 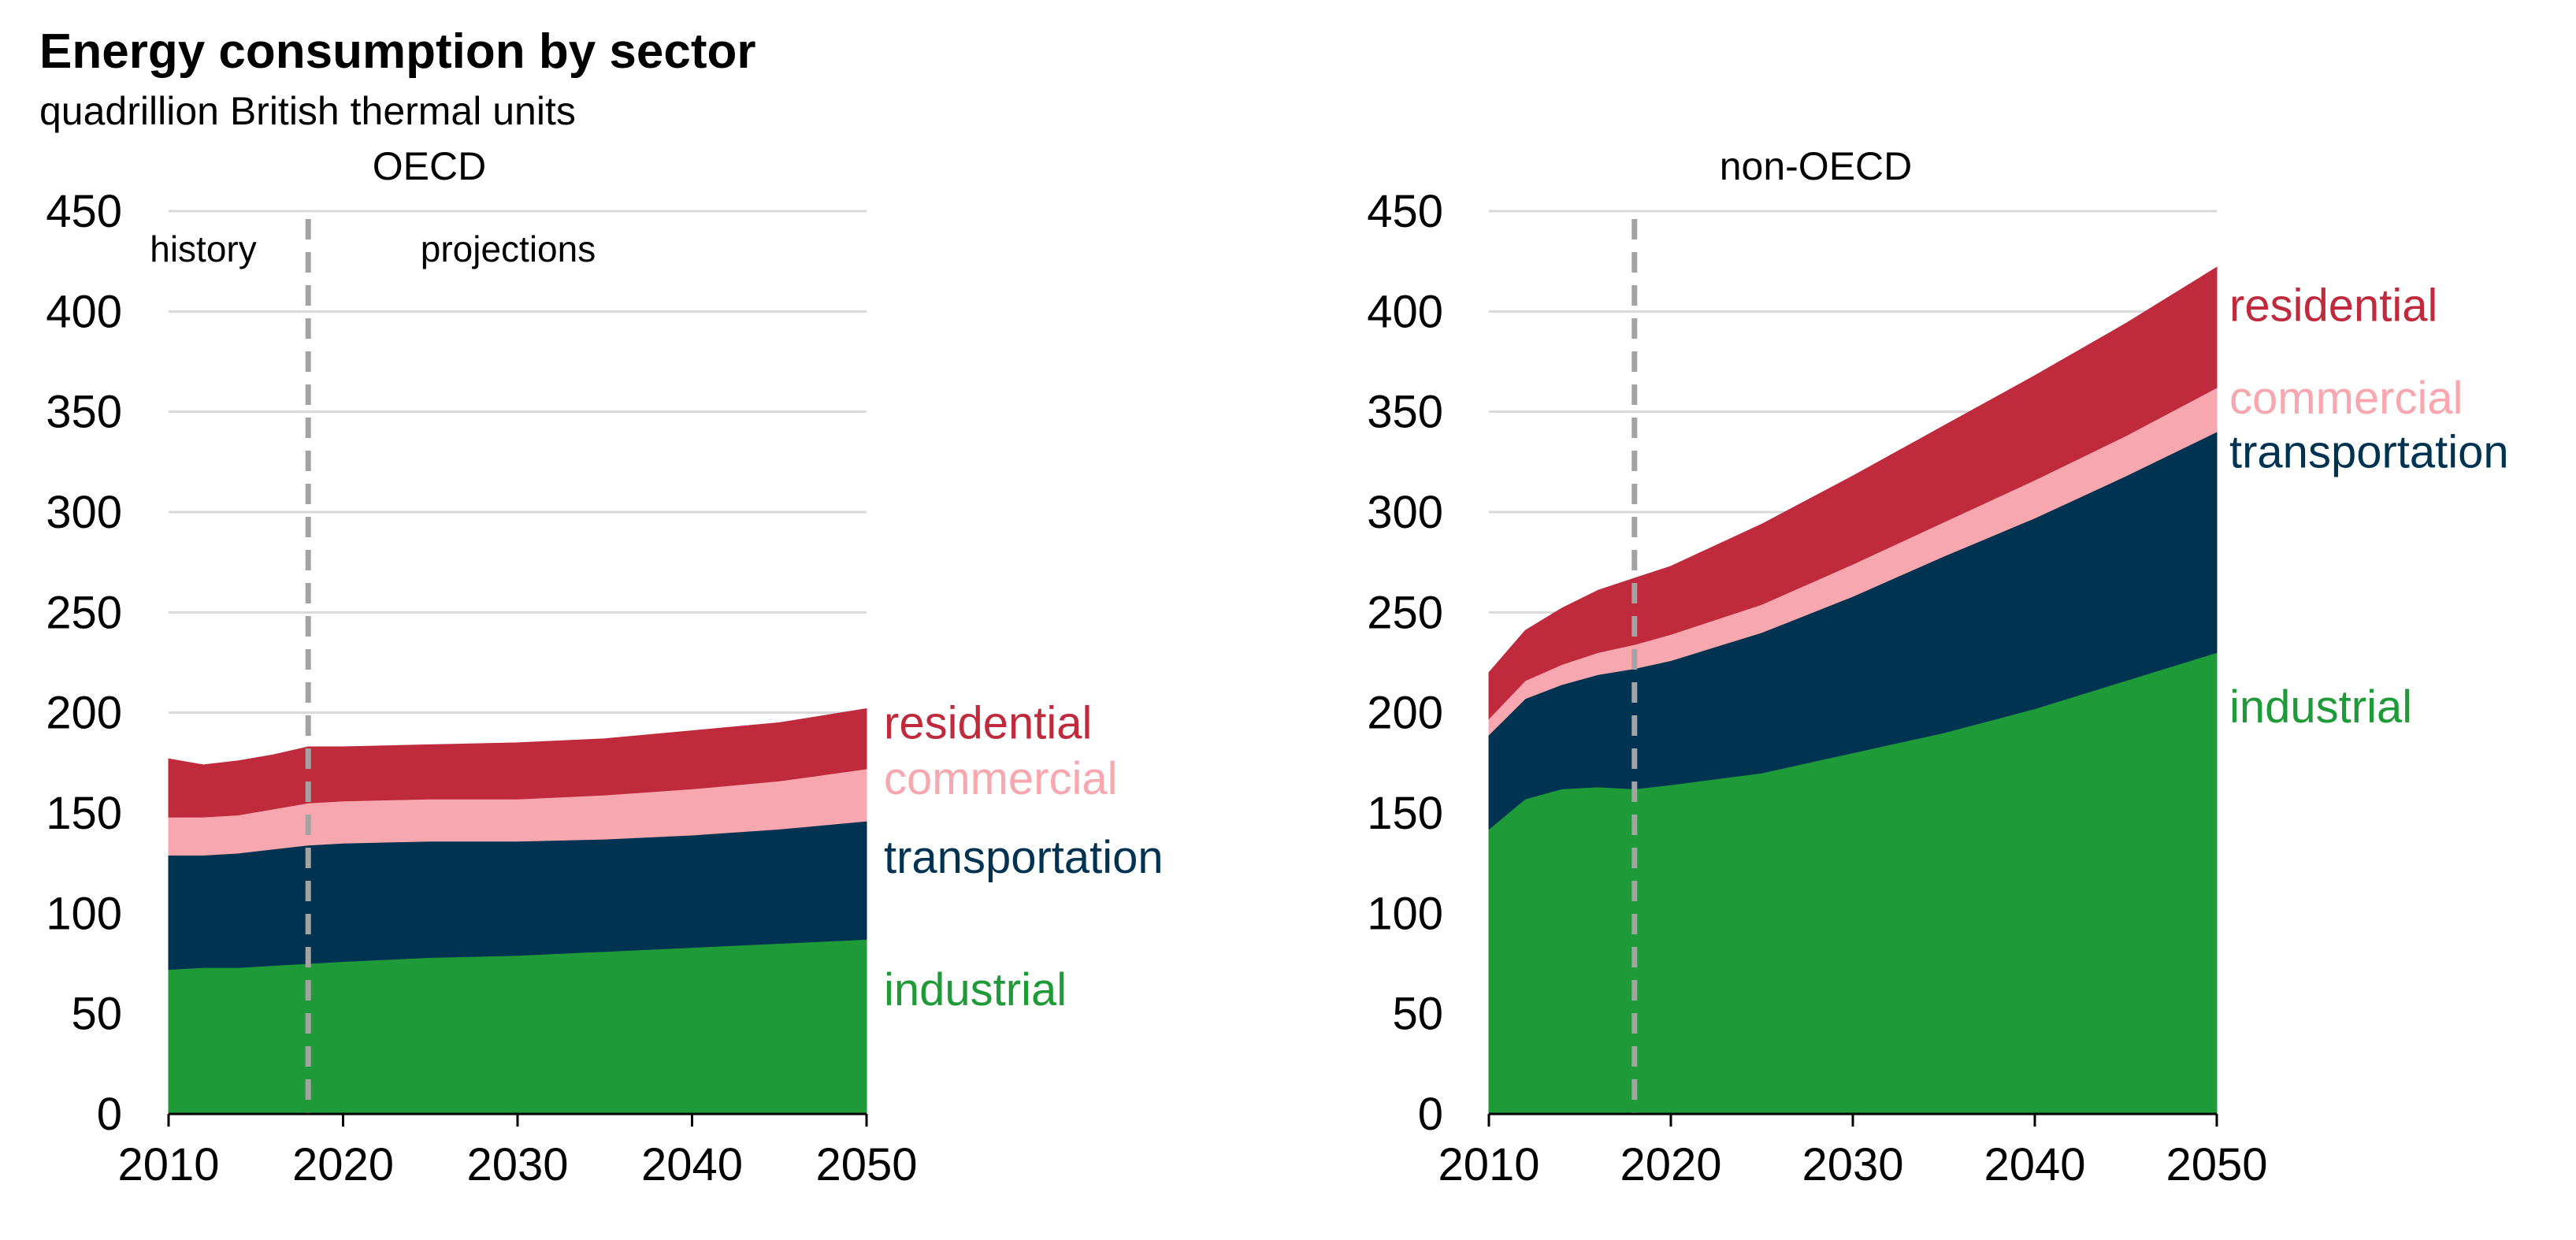 I want to click on chart-subtitle: quadrillion British thermal units, so click(x=307, y=111).